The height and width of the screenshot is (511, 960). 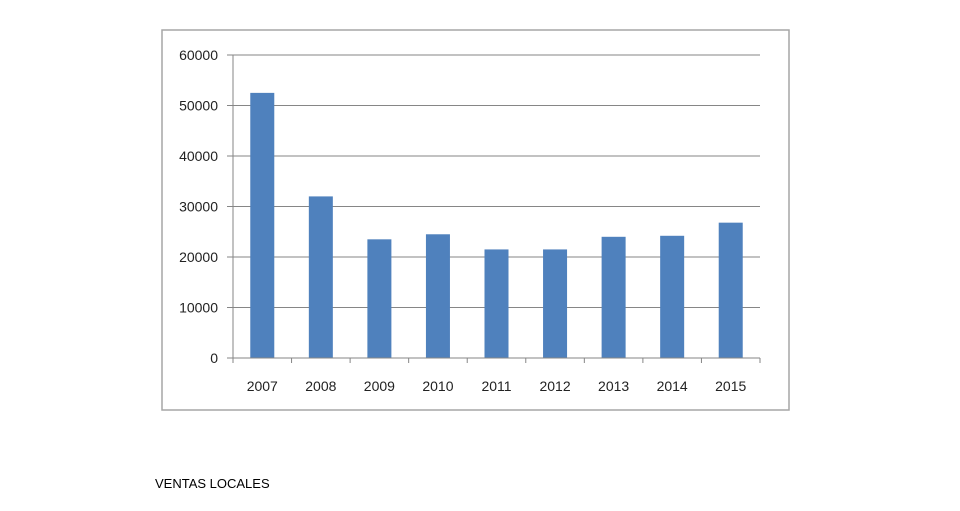 I want to click on x-tick-label: 2013, so click(x=613, y=386).